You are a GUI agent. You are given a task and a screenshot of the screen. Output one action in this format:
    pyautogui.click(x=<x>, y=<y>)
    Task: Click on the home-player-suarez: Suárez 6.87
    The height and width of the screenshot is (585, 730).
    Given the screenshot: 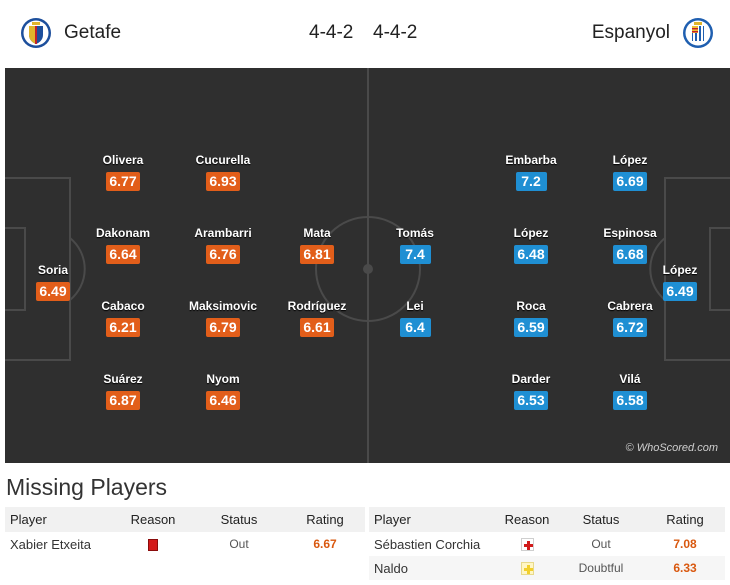 What is the action you would take?
    pyautogui.click(x=123, y=391)
    